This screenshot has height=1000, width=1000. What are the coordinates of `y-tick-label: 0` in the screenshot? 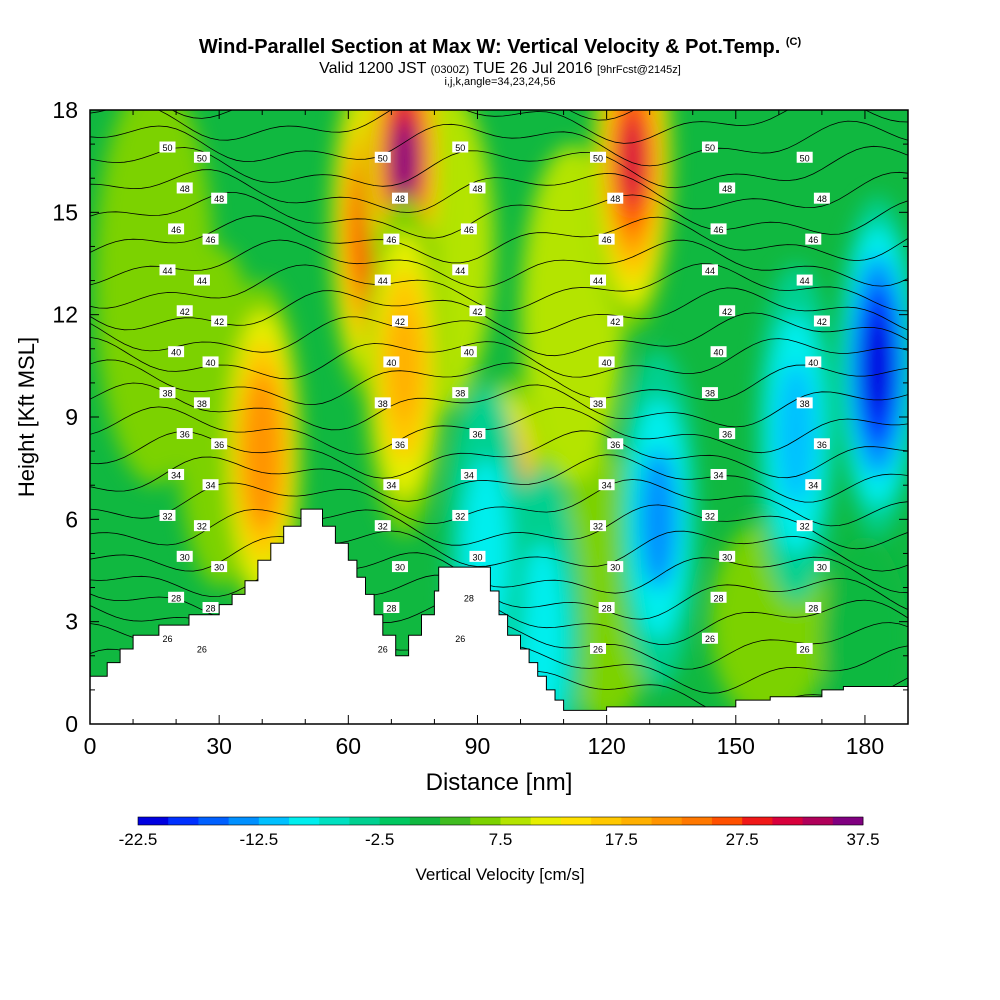 It's located at (71, 724).